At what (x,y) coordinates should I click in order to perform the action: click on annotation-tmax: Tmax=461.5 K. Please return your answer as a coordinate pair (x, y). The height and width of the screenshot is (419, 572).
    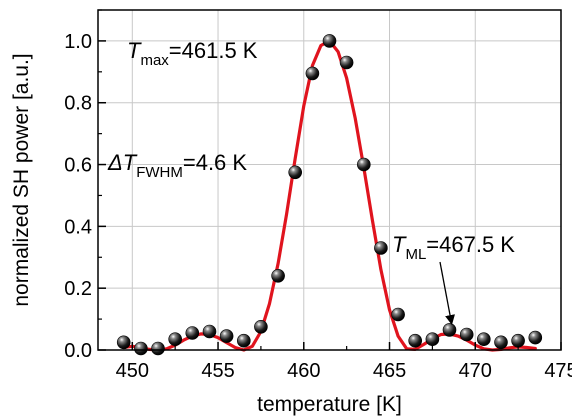
    Looking at the image, I should click on (192, 53).